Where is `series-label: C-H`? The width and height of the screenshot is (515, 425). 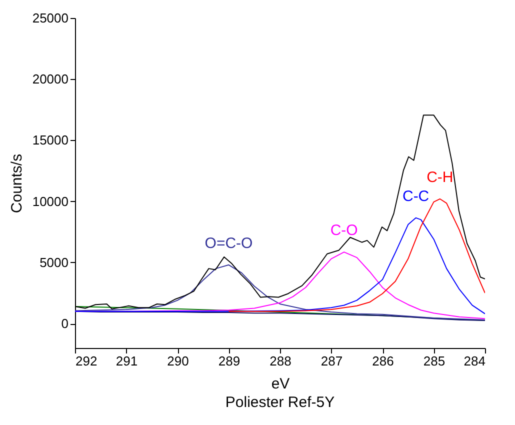 series-label: C-H is located at coordinates (440, 177).